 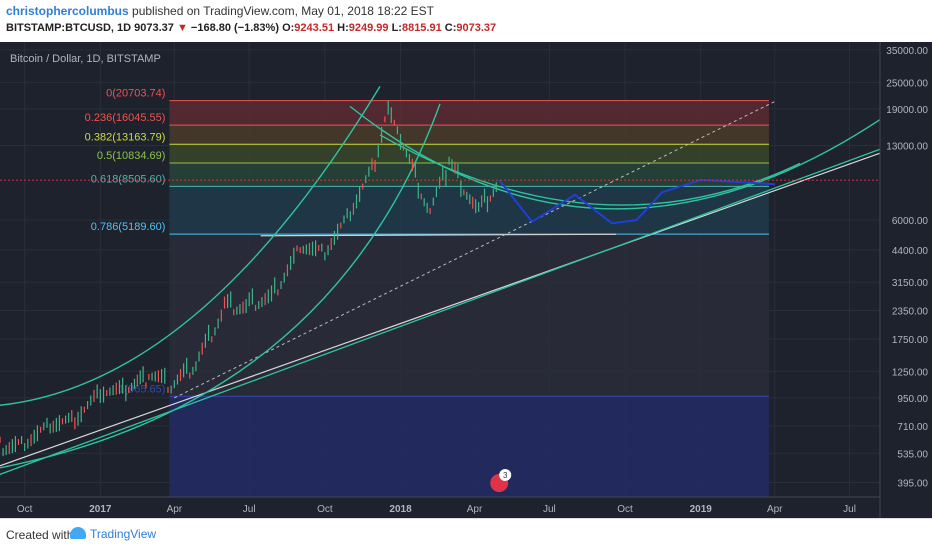 What do you see at coordinates (466, 534) in the screenshot?
I see `footer: Created with TradingView` at bounding box center [466, 534].